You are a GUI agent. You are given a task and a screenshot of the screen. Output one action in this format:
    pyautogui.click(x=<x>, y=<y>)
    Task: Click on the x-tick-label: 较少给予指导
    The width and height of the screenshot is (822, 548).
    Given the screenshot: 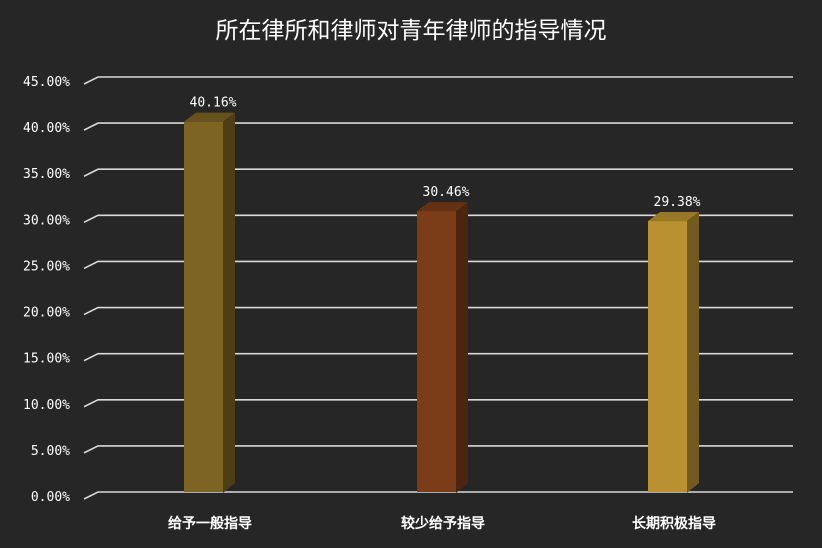 What is the action you would take?
    pyautogui.click(x=443, y=523)
    